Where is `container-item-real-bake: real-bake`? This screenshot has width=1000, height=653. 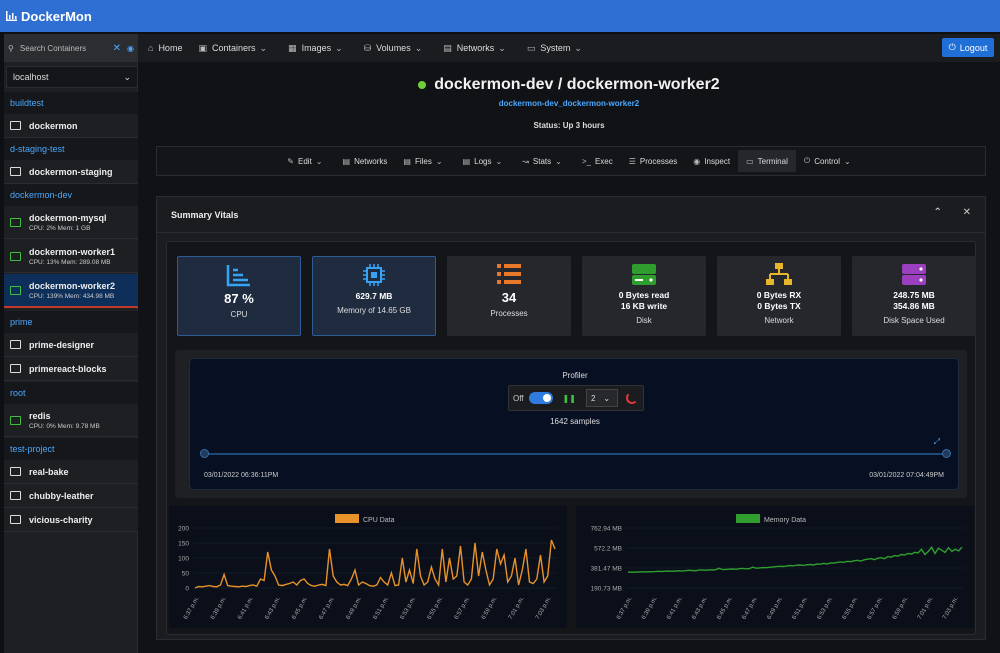
container-item-real-bake: real-bake is located at coordinates (71, 472).